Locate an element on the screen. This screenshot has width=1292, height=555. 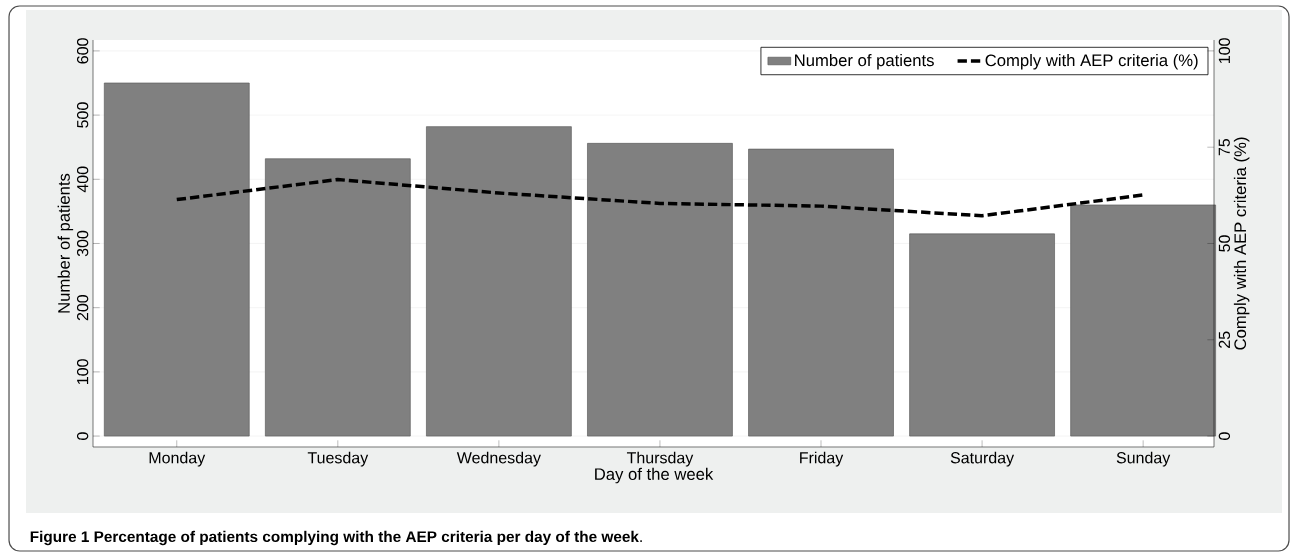
y-tick-label: 200 is located at coordinates (82, 307).